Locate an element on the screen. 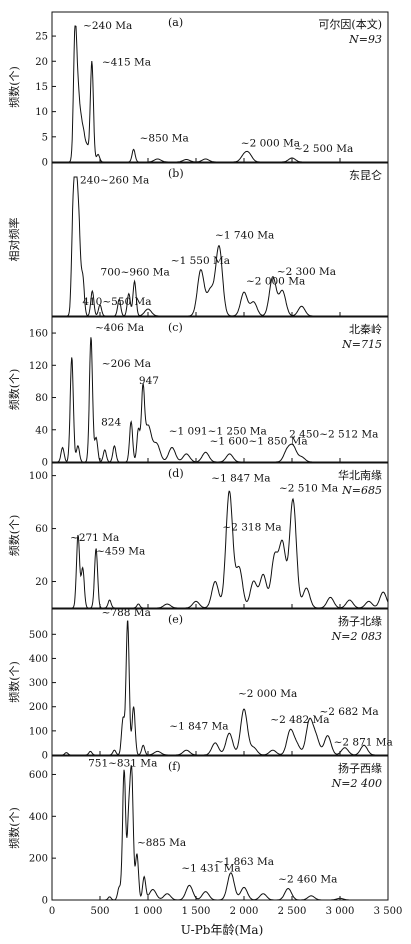 This screenshot has width=411, height=944. panel-label: (a) is located at coordinates (175, 22).